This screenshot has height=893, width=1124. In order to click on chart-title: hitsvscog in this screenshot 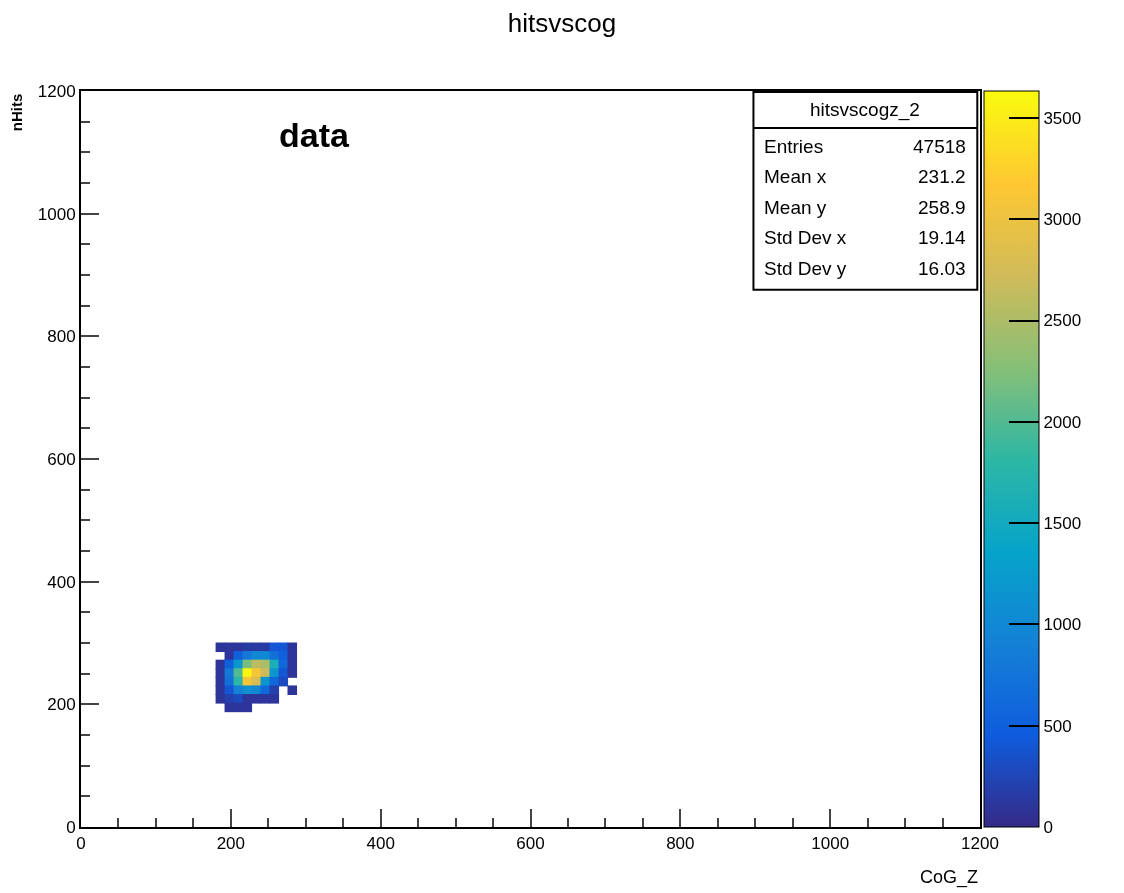, I will do `click(562, 22)`.